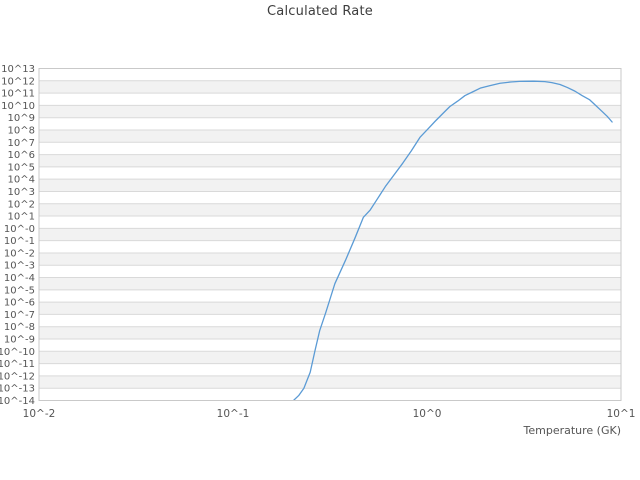 The height and width of the screenshot is (480, 640). Describe the element at coordinates (21, 192) in the screenshot. I see `y-tick-label: 10^3` at that location.